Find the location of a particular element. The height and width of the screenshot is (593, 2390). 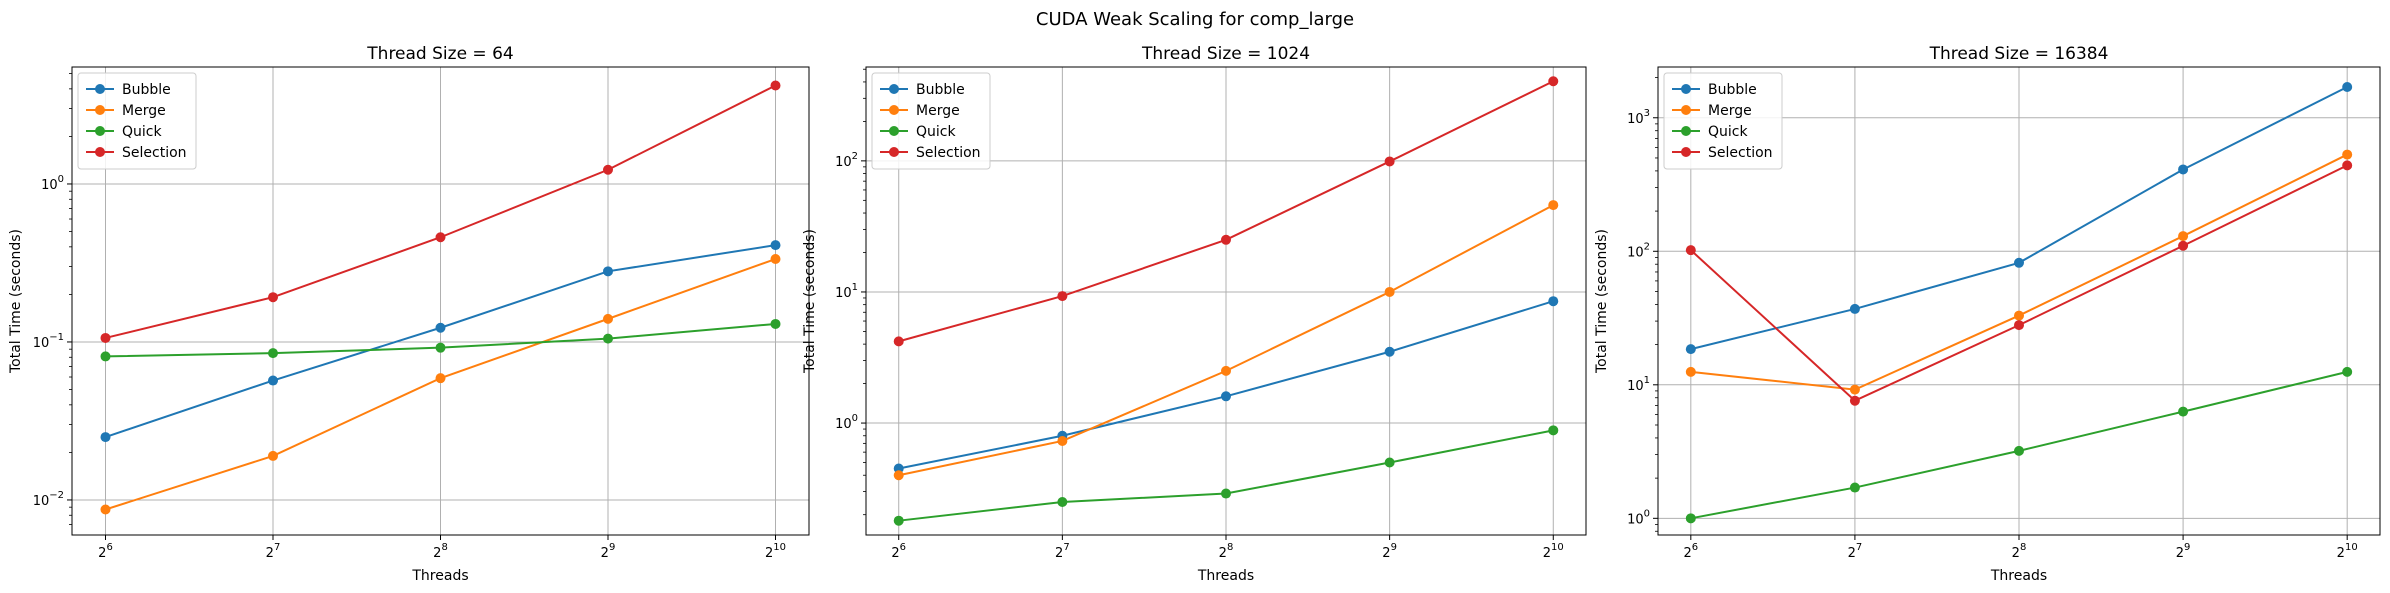

x-tick-label: 28 is located at coordinates (440, 551).